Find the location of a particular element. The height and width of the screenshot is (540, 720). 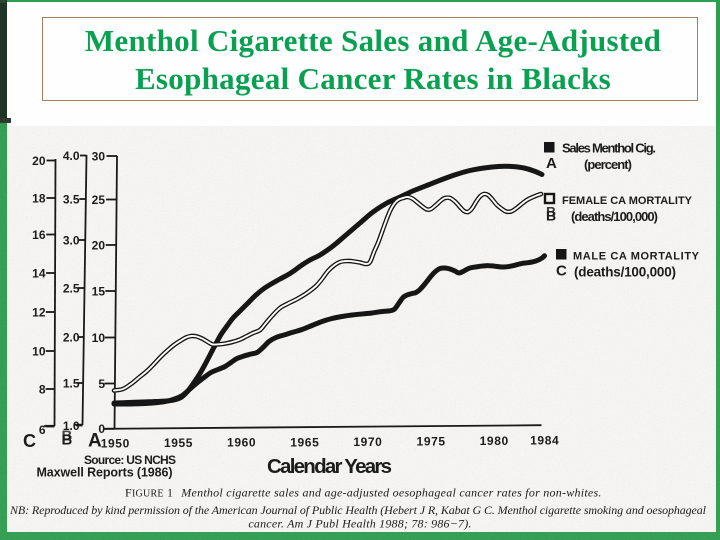

svg-text: Maxwell Reports (1986) is located at coordinates (105, 473).